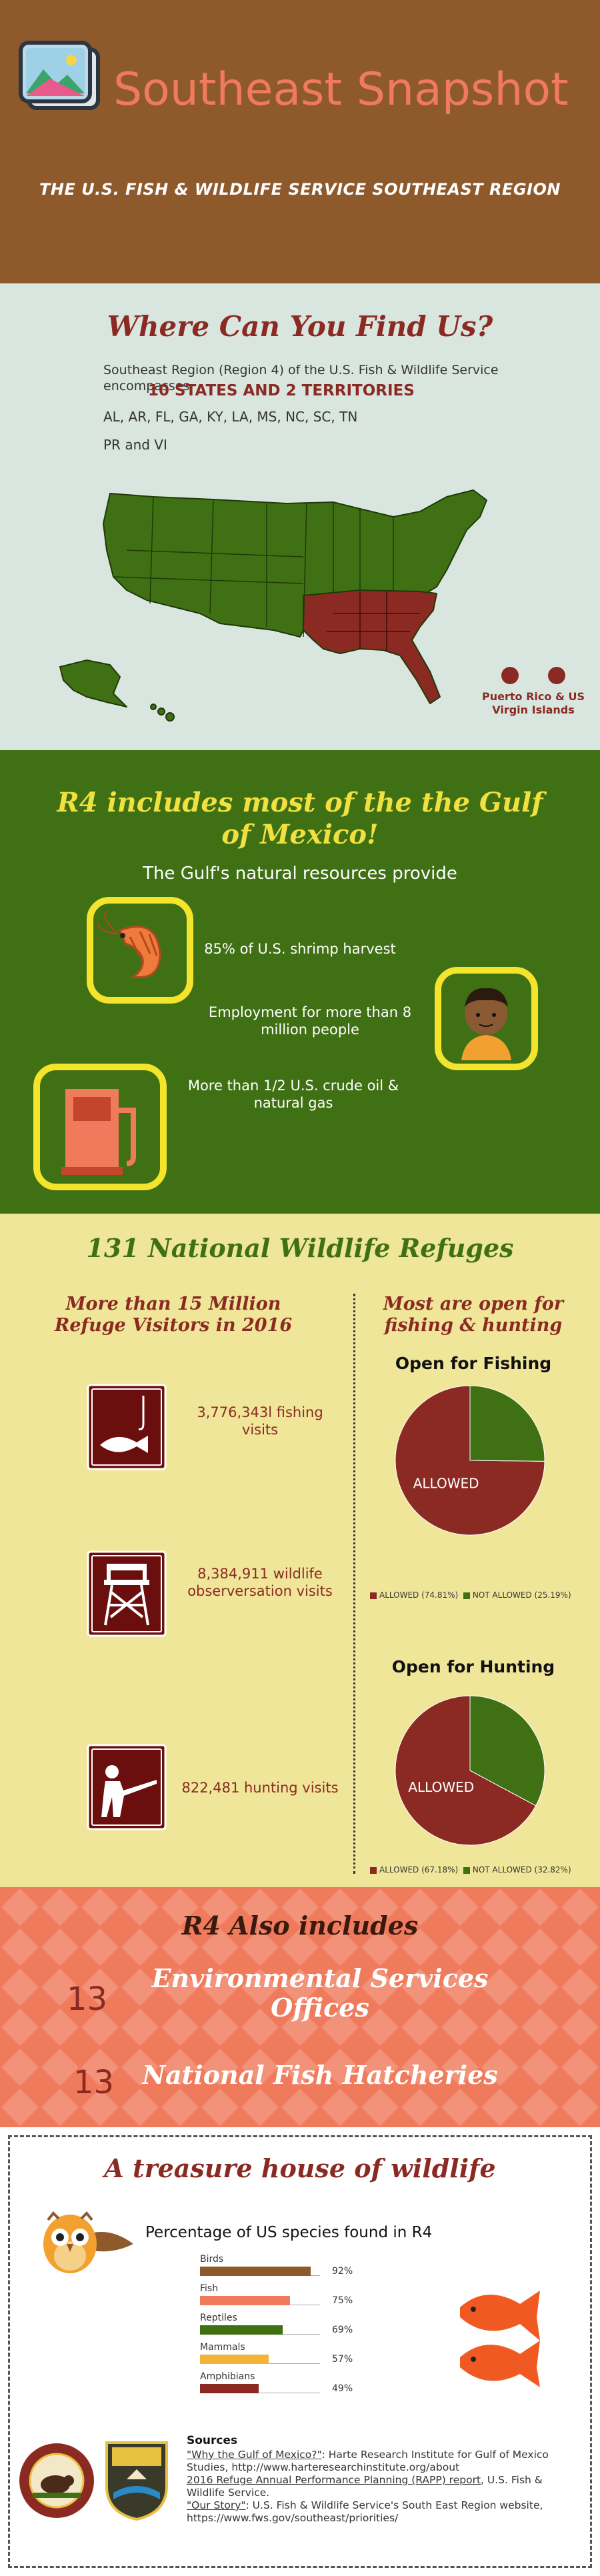  Describe the element at coordinates (276, 2359) in the screenshot. I see `bar-track: 57%` at that location.